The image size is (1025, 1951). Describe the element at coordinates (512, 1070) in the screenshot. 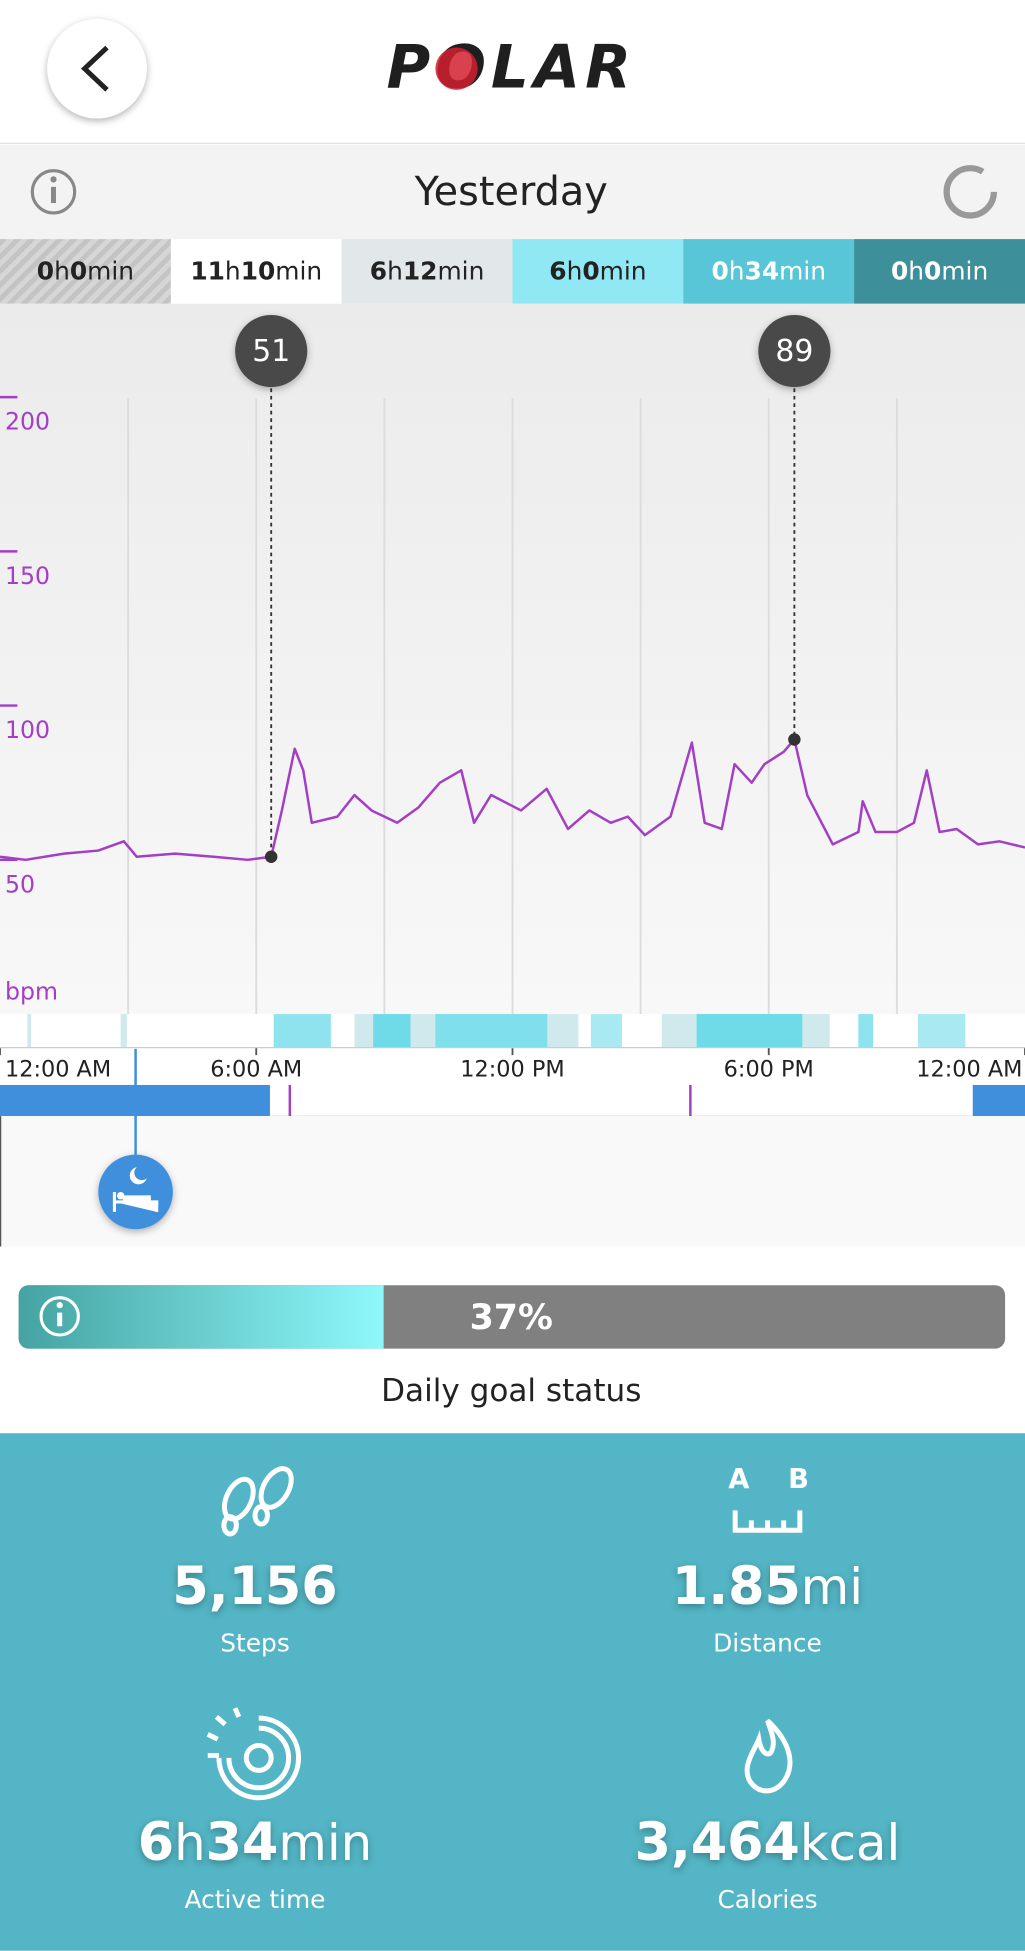

I see `x-tick-label: 12:00 PM` at that location.